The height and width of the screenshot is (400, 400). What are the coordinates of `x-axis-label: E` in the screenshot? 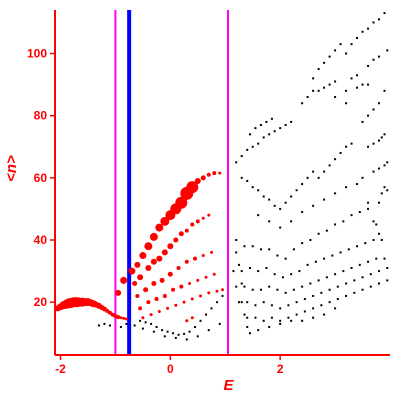 It's located at (228, 385).